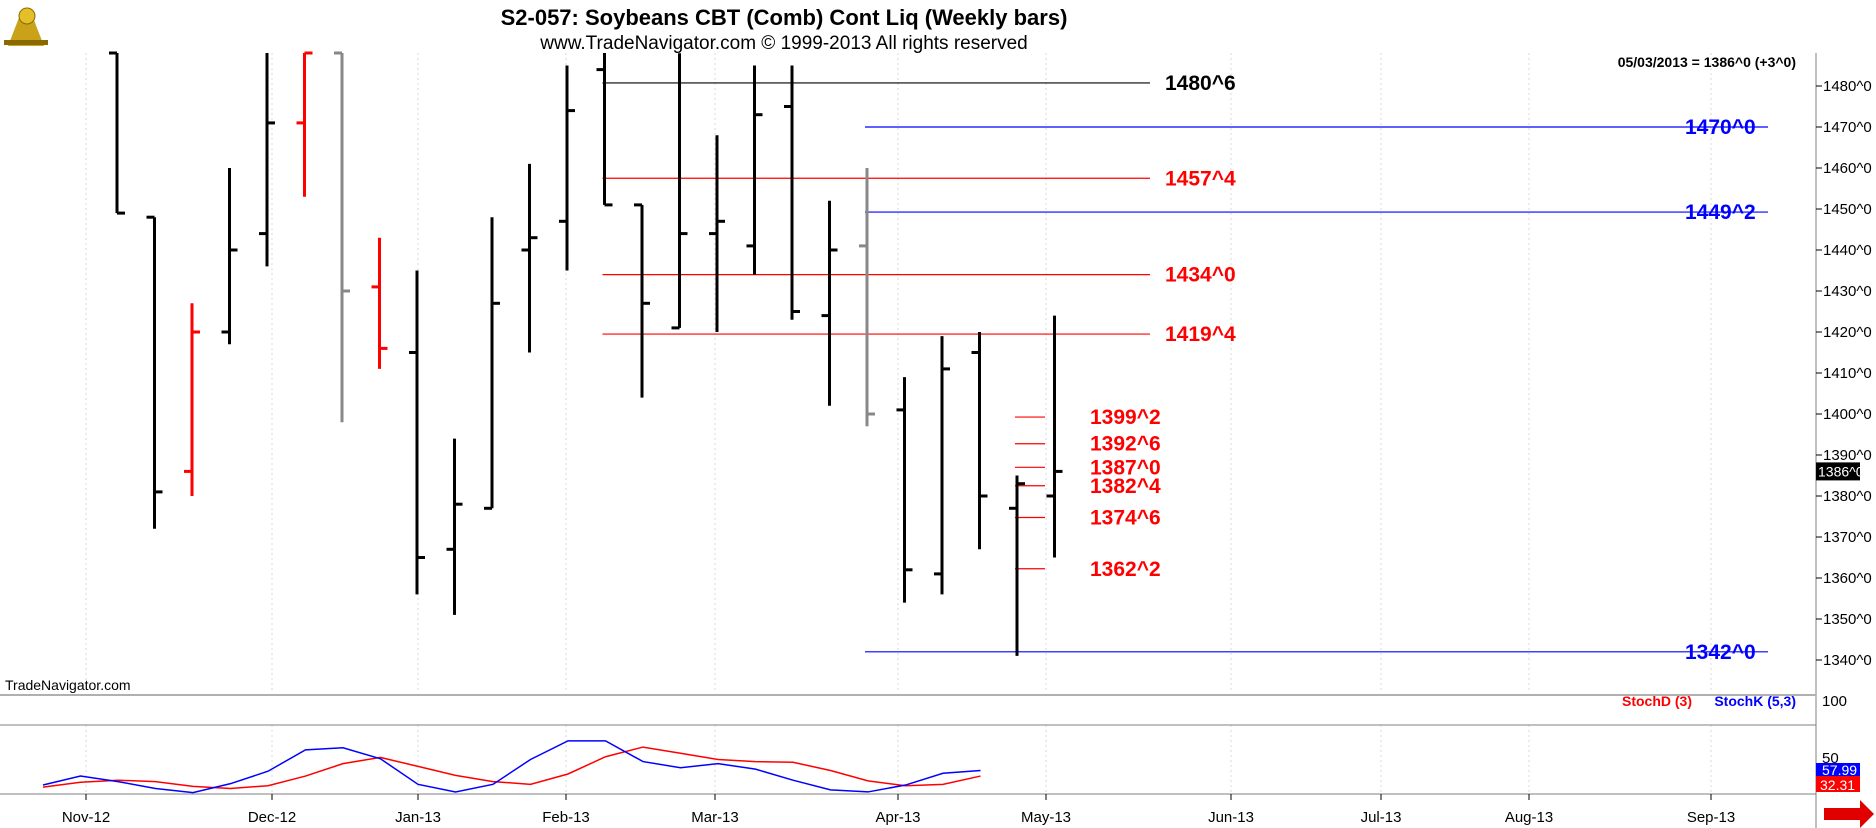 This screenshot has height=828, width=1876. I want to click on level-label: 1470^0, so click(1720, 127).